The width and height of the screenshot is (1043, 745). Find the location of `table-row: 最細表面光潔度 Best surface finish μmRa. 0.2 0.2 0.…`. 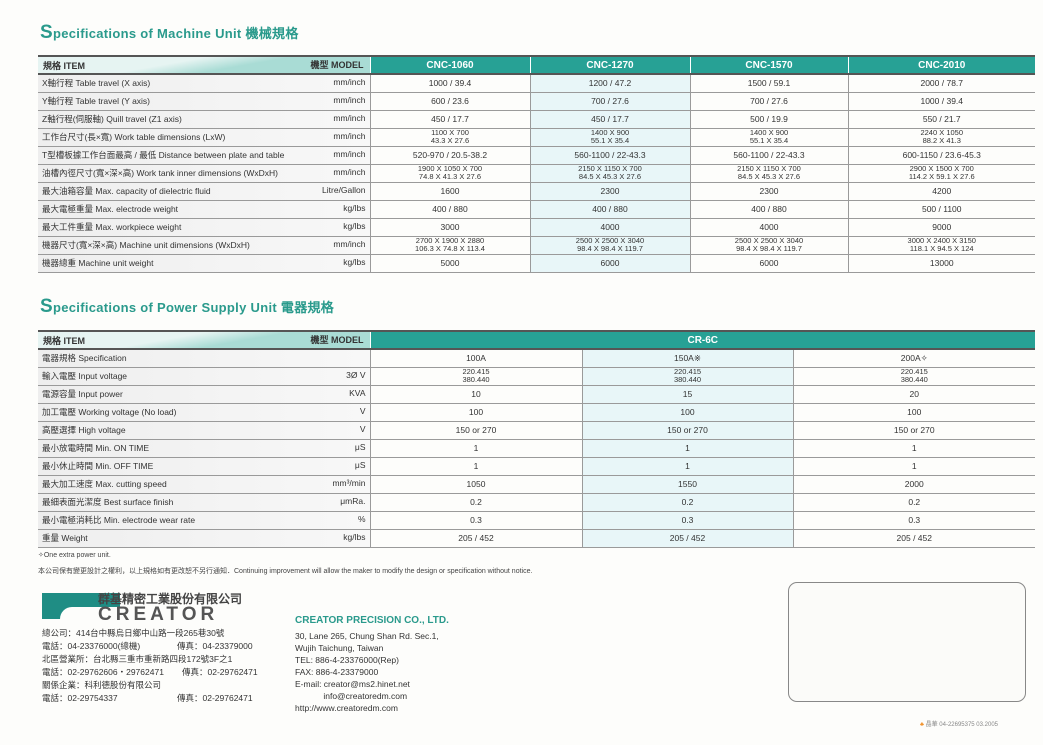

table-row: 最細表面光潔度 Best surface finish μmRa. 0.2 0.2 0.… is located at coordinates (537, 502).